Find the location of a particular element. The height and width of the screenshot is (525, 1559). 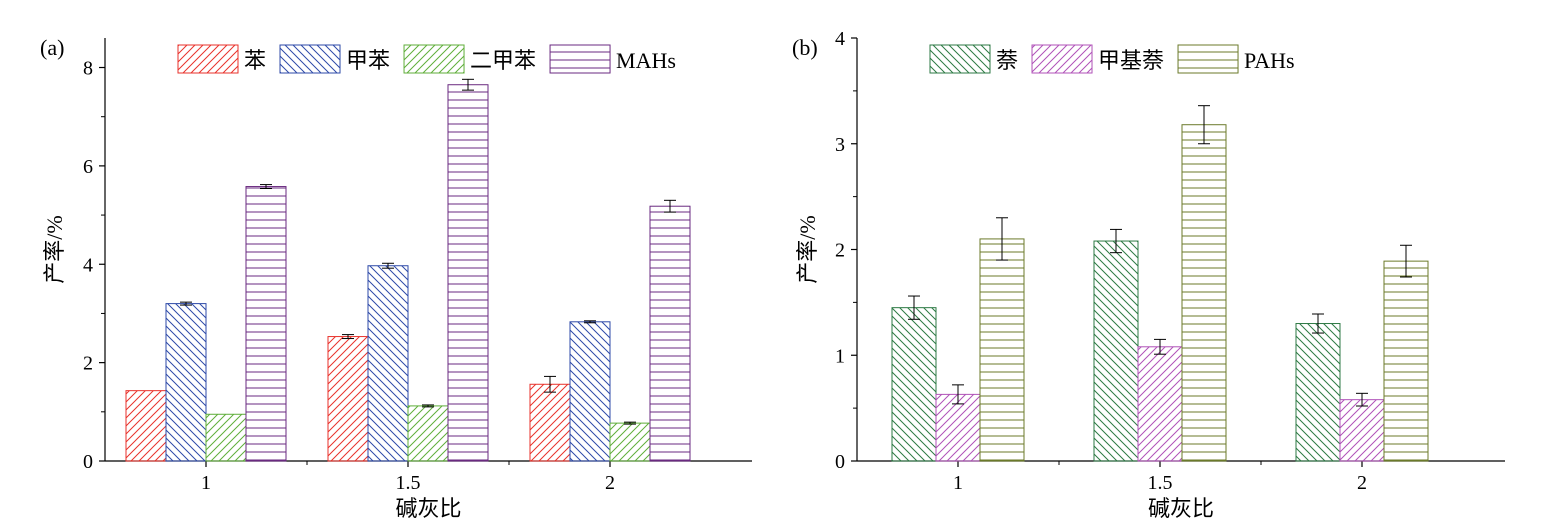

panel-label: (a) is located at coordinates (52, 47).